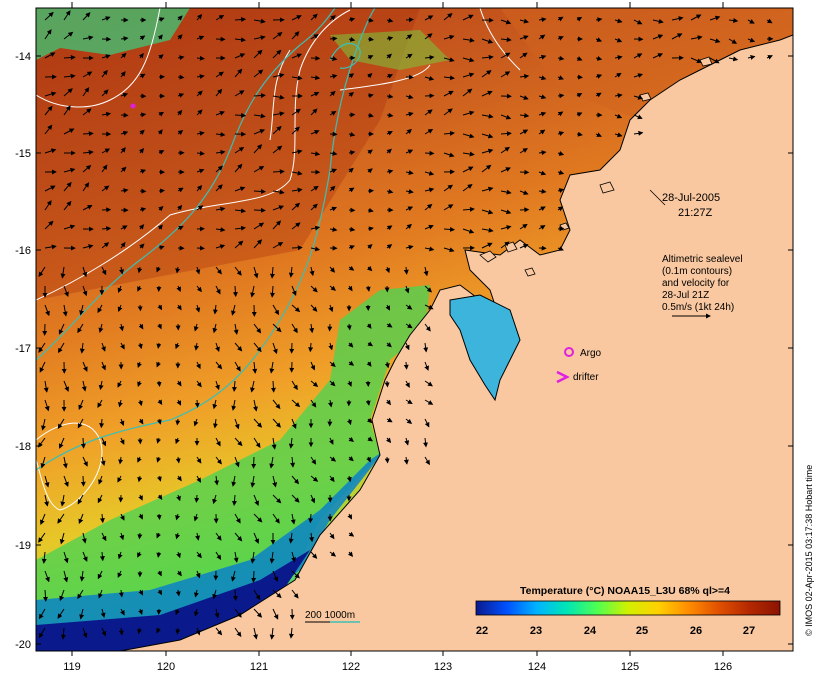 Image resolution: width=820 pixels, height=685 pixels. I want to click on latitude-tick-label: -14, so click(23, 57).